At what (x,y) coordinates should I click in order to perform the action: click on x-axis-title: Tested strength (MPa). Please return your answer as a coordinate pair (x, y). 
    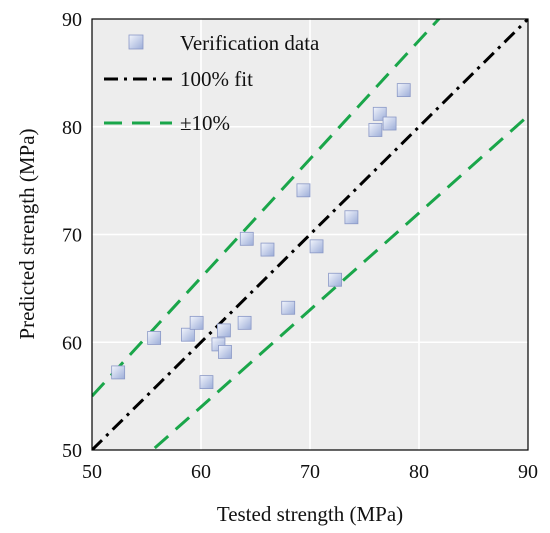
    Looking at the image, I should click on (310, 514).